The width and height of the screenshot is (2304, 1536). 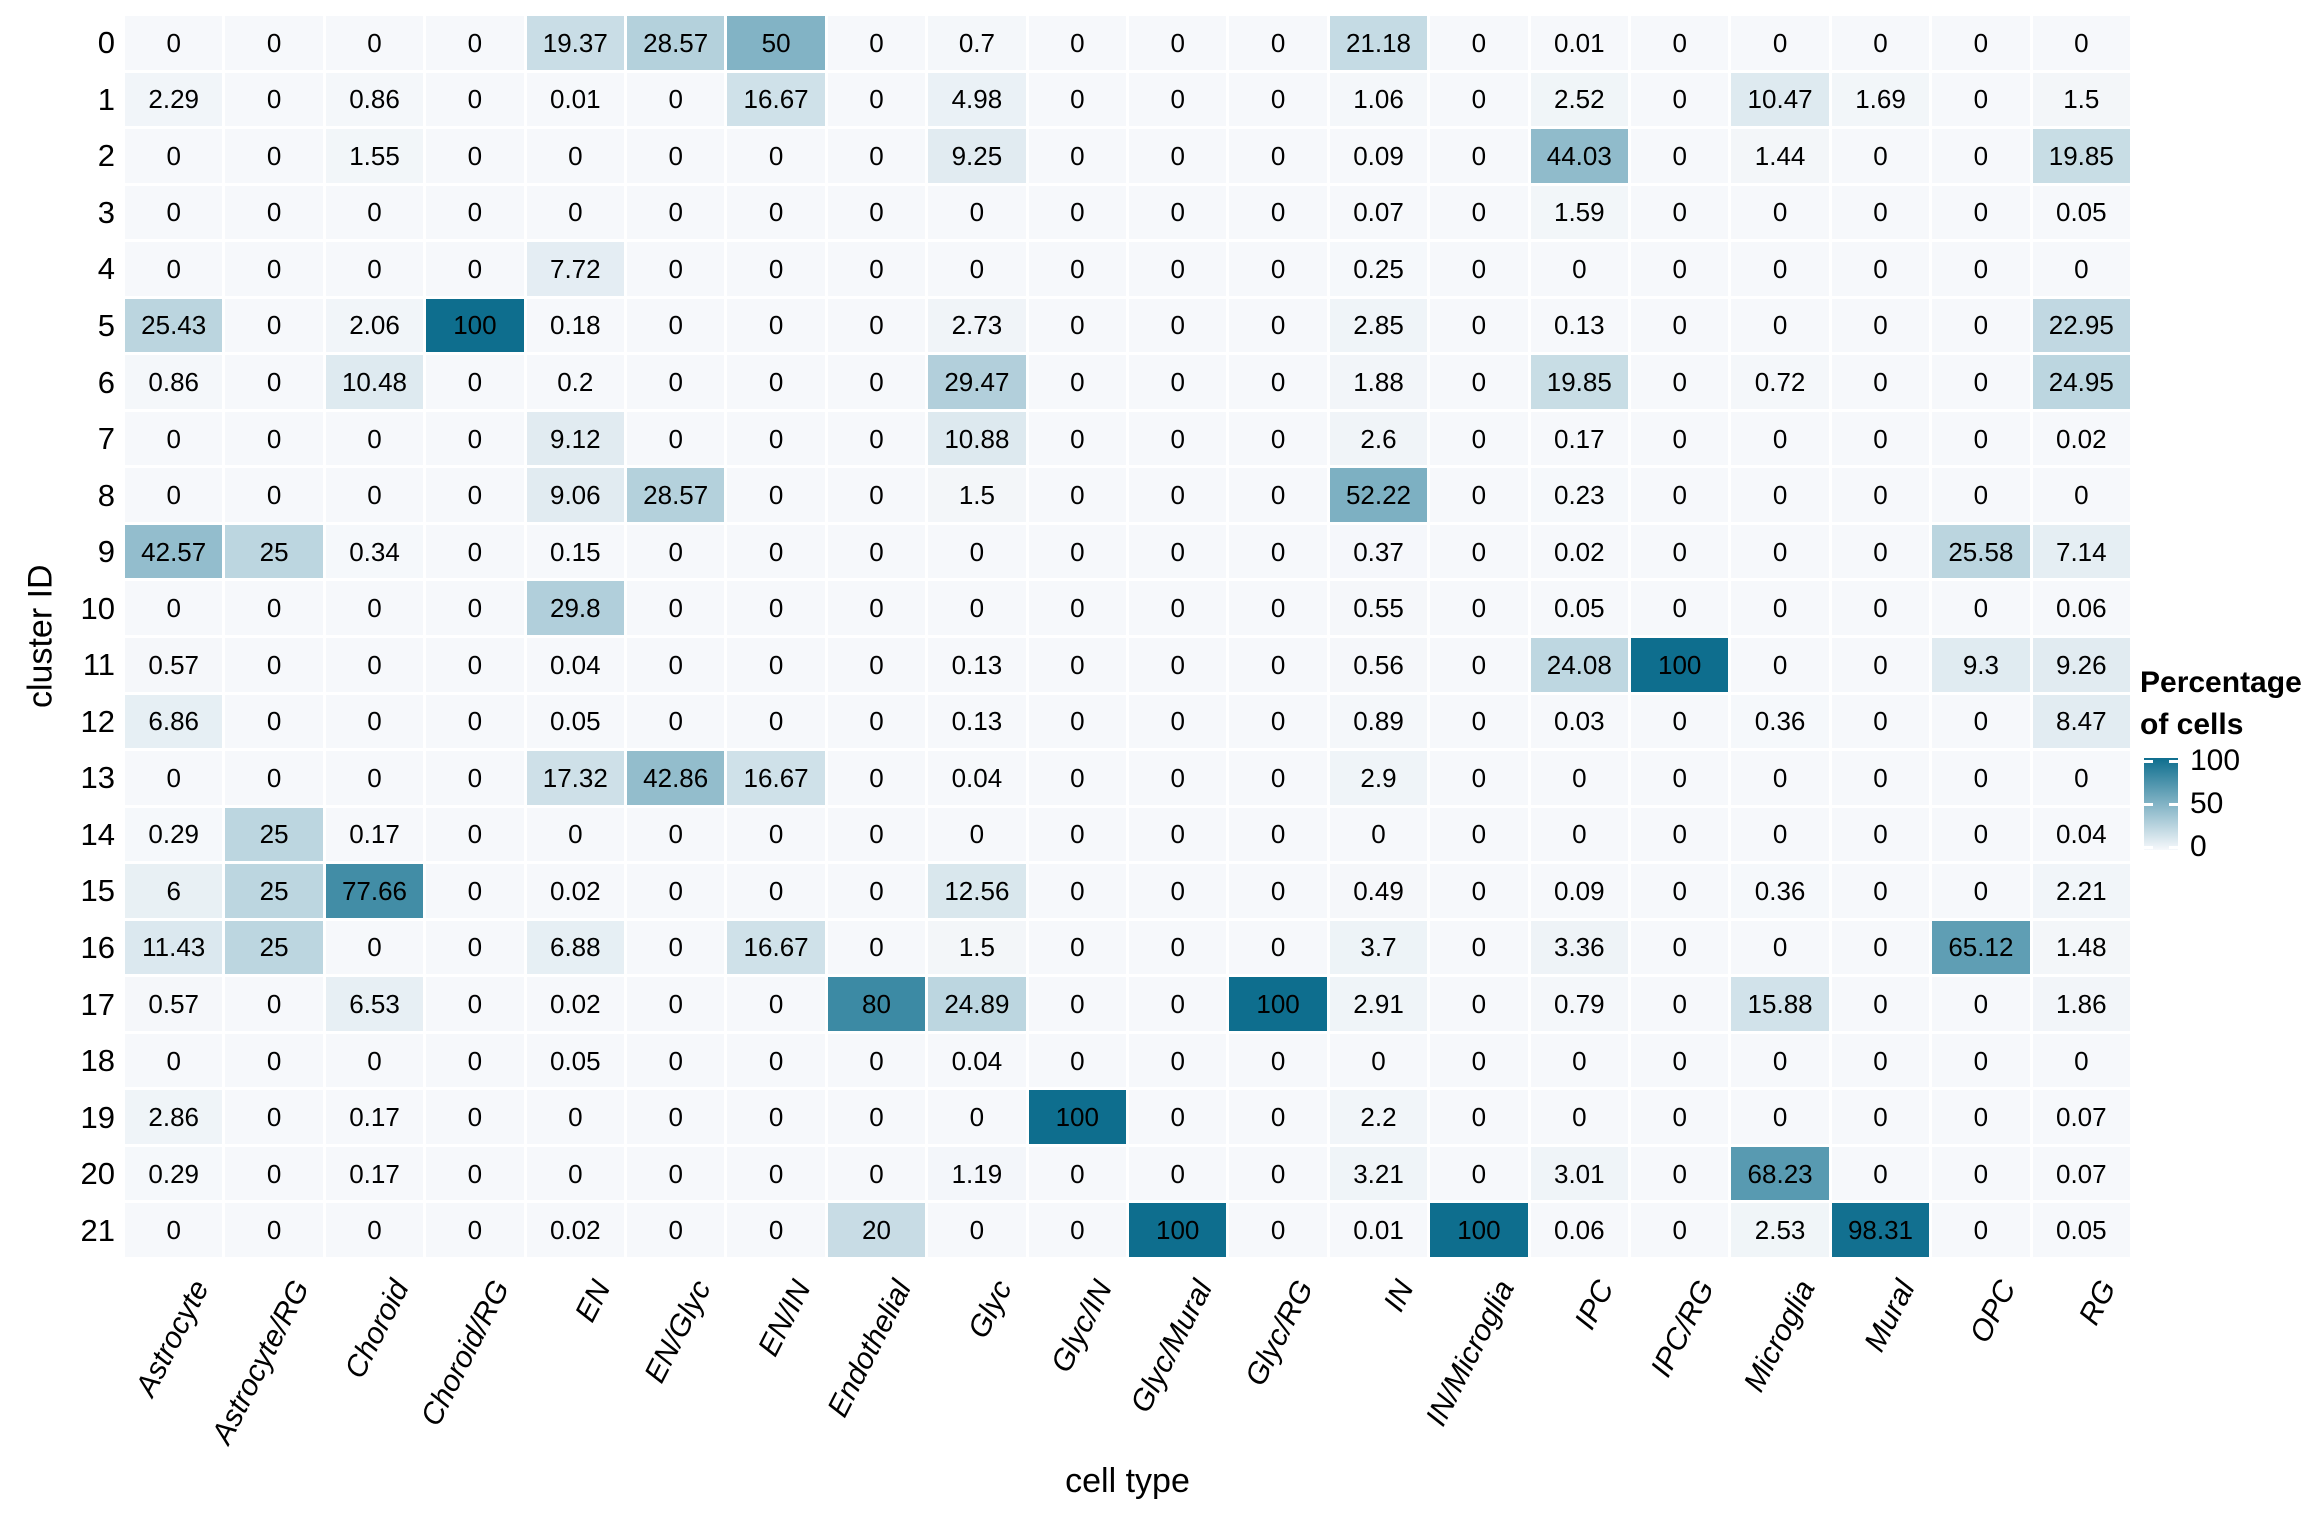 What do you see at coordinates (97, 947) in the screenshot?
I see `row-label: 16` at bounding box center [97, 947].